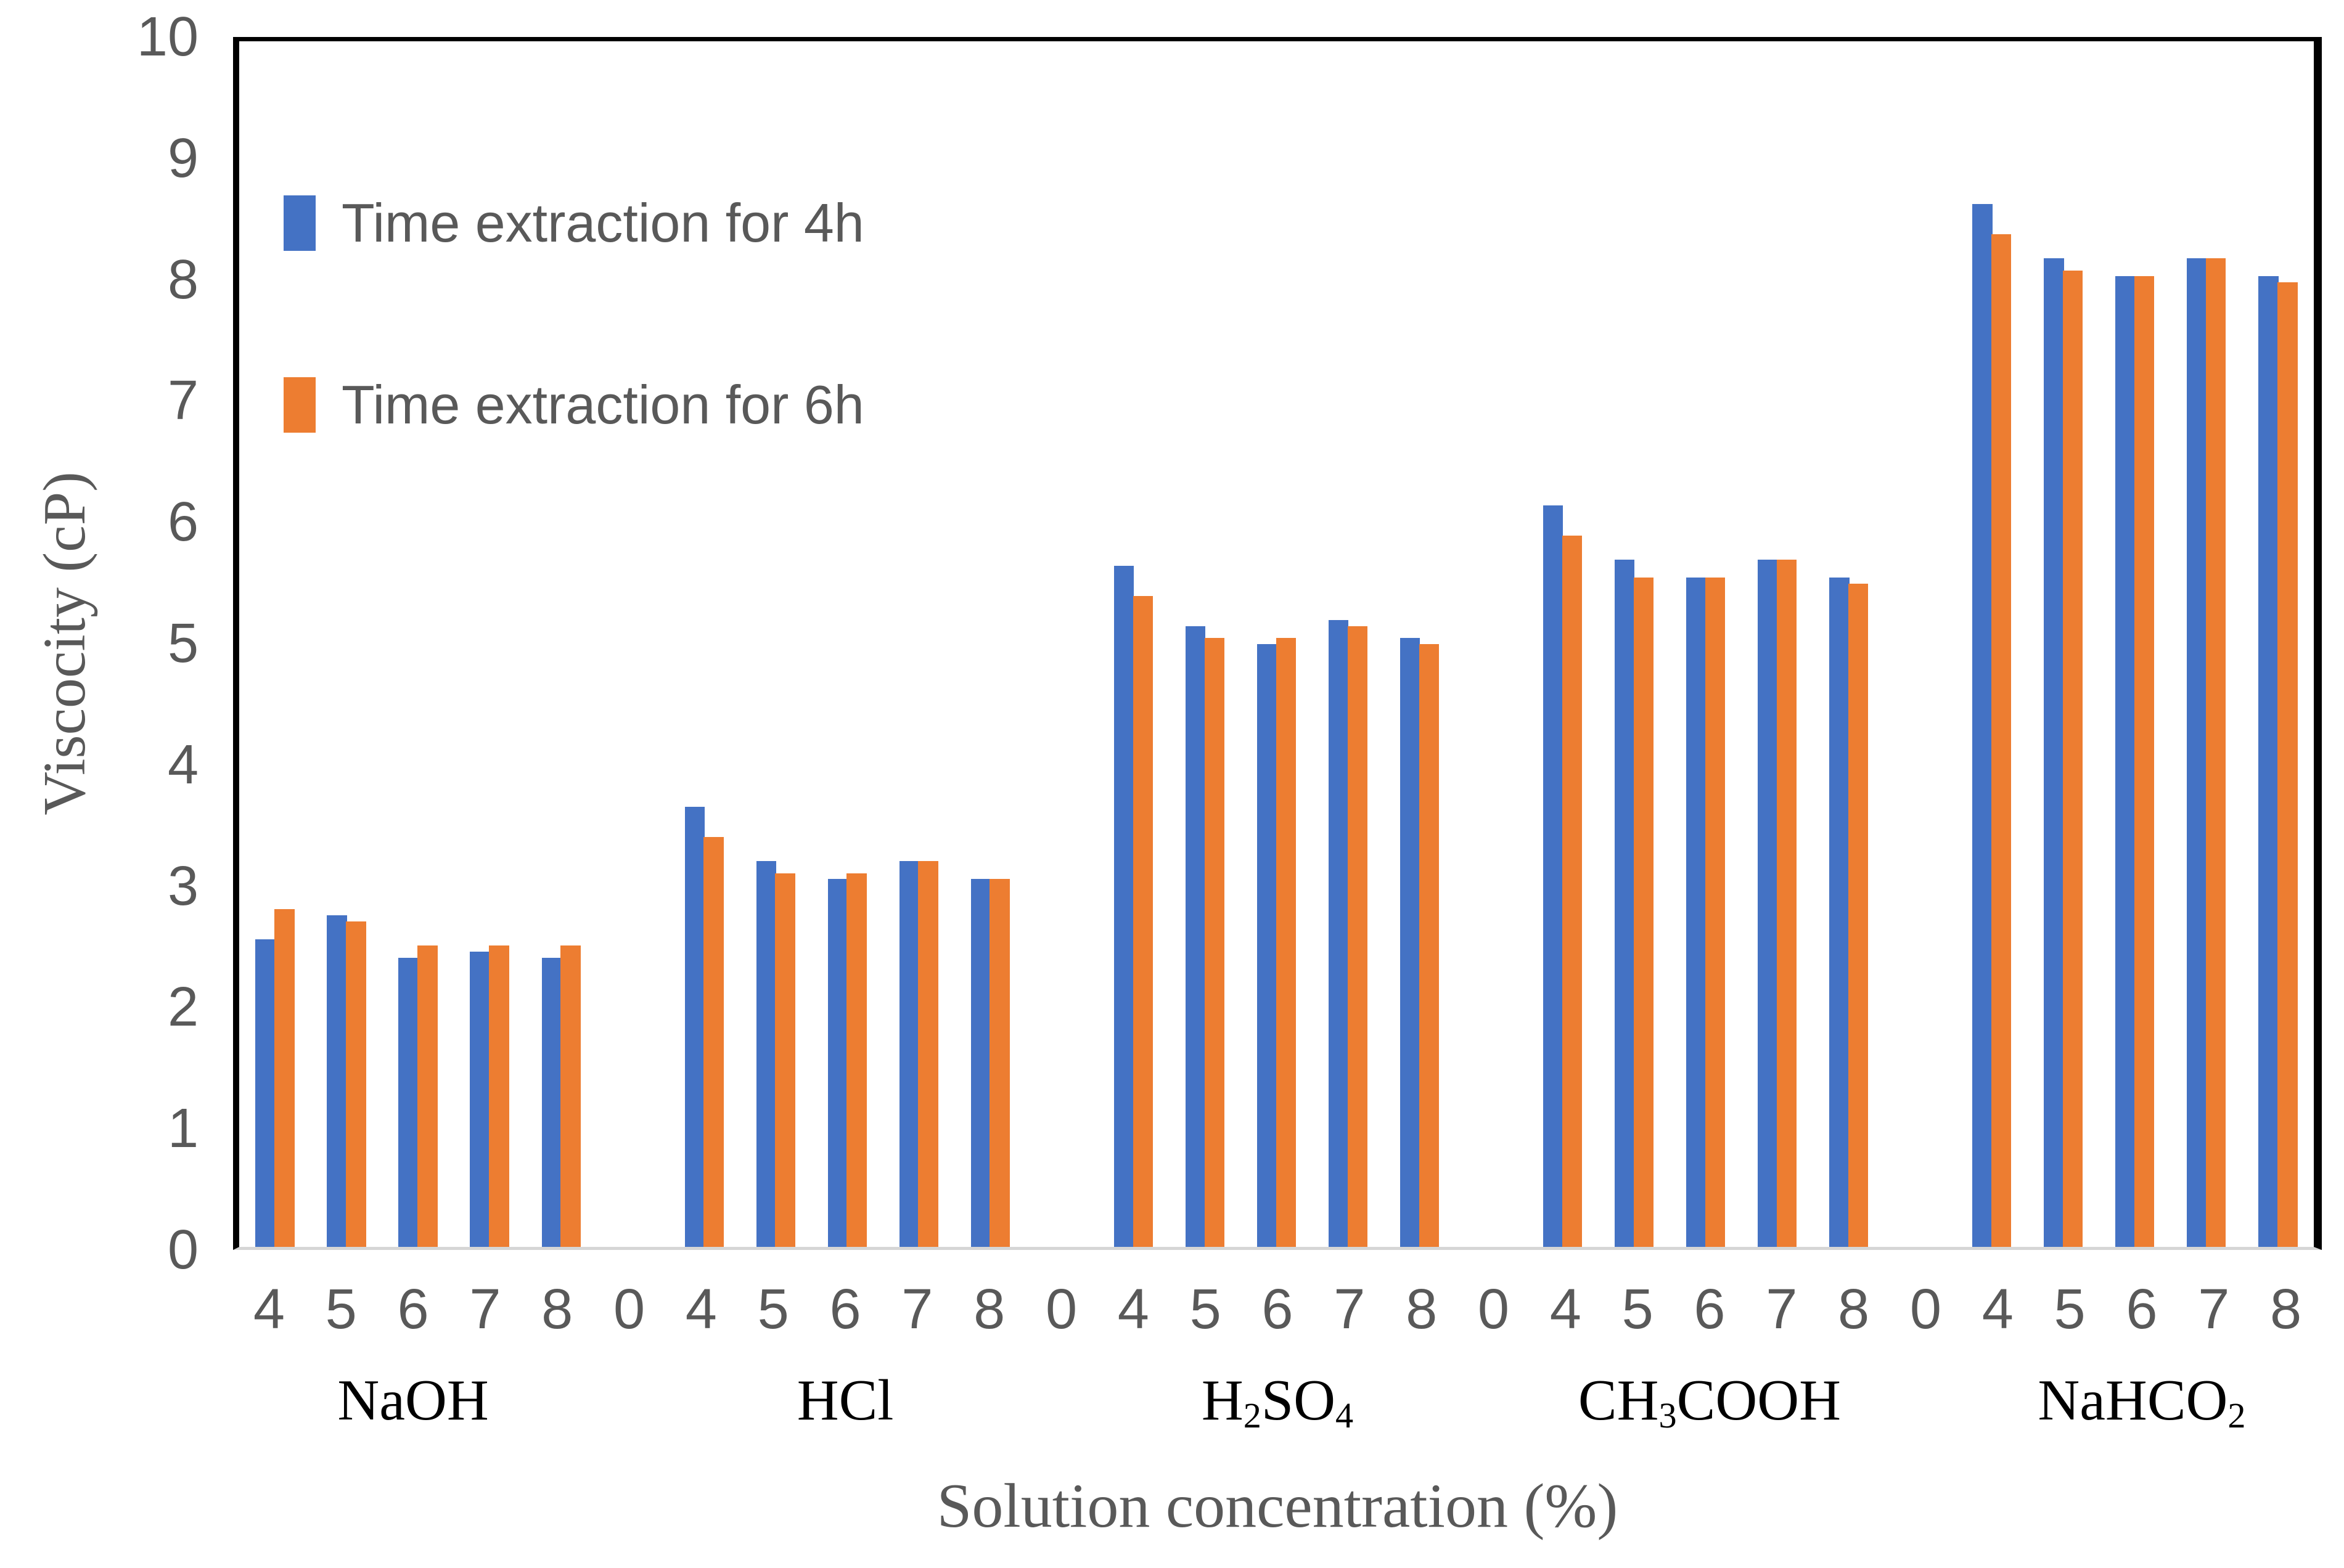 The height and width of the screenshot is (1568, 2344). What do you see at coordinates (183, 1250) in the screenshot?
I see `y-tick-label: 0` at bounding box center [183, 1250].